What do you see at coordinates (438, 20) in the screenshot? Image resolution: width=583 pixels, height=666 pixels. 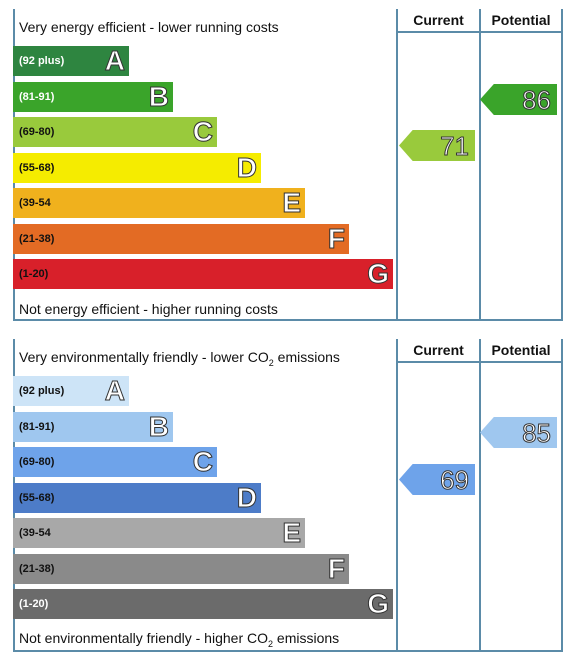 I see `energy-col-current: Current` at bounding box center [438, 20].